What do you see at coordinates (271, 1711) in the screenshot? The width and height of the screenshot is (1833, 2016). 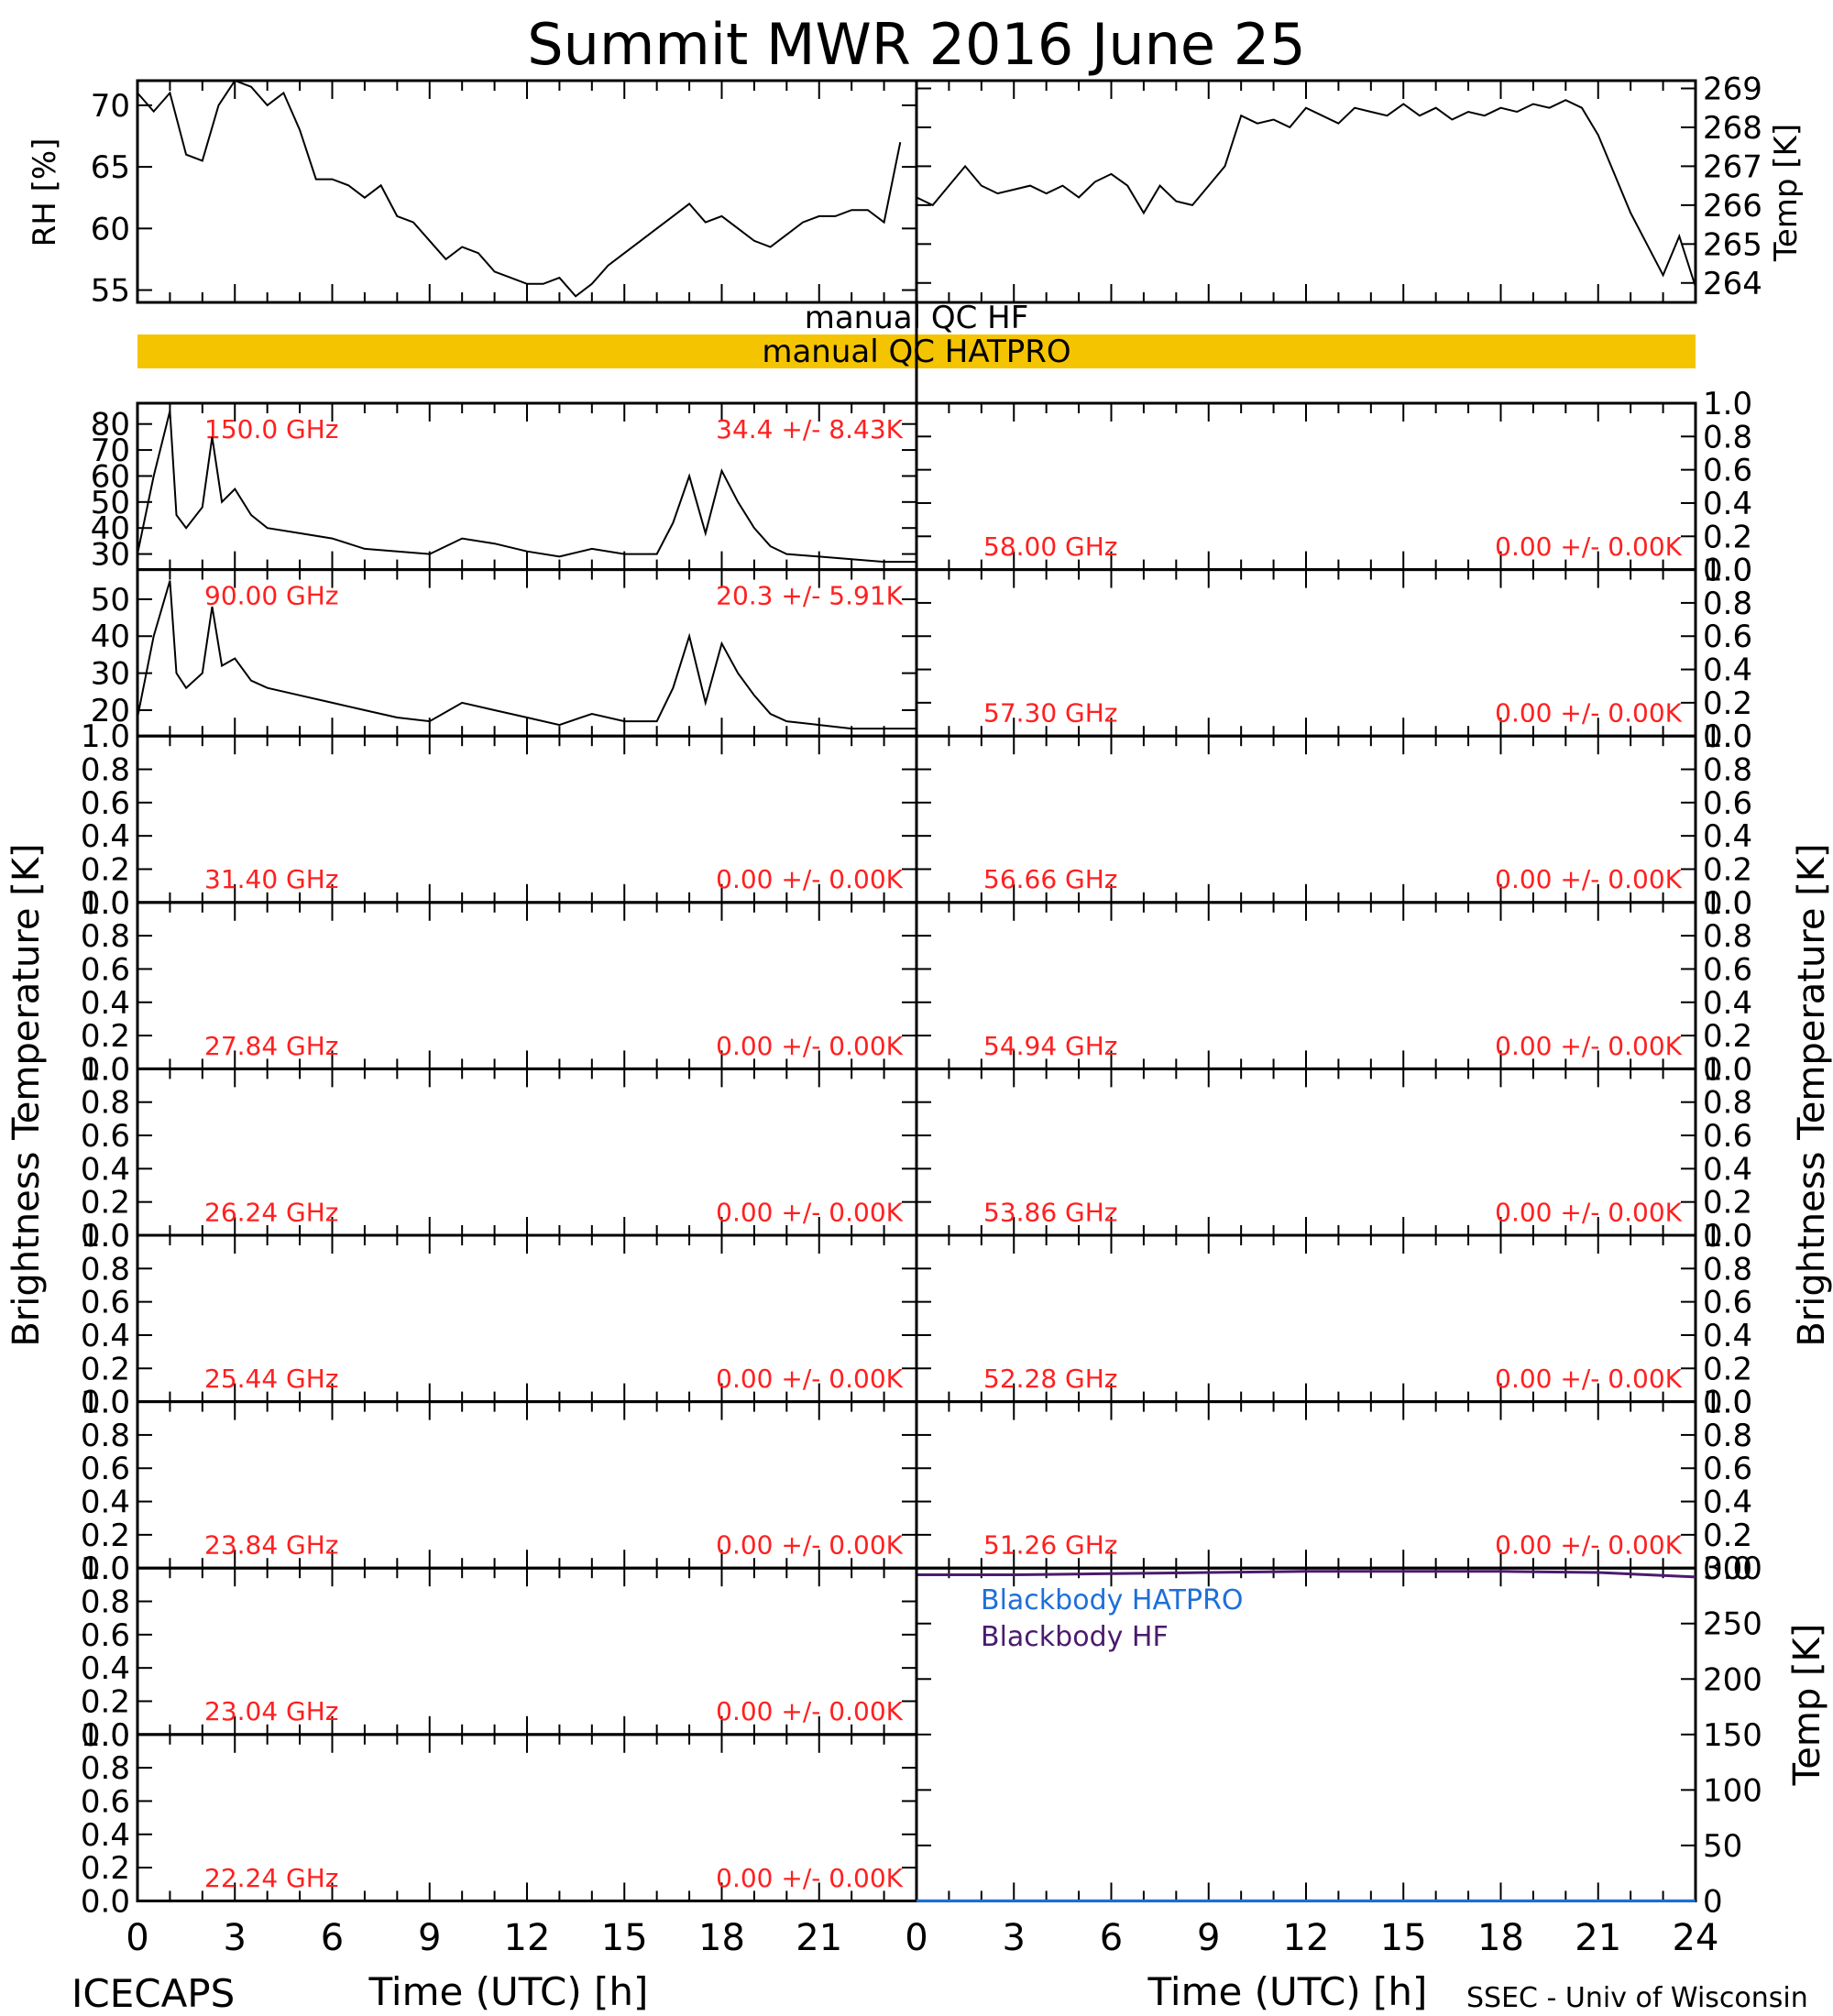 I see `frequency-label: 23.04 GHz` at bounding box center [271, 1711].